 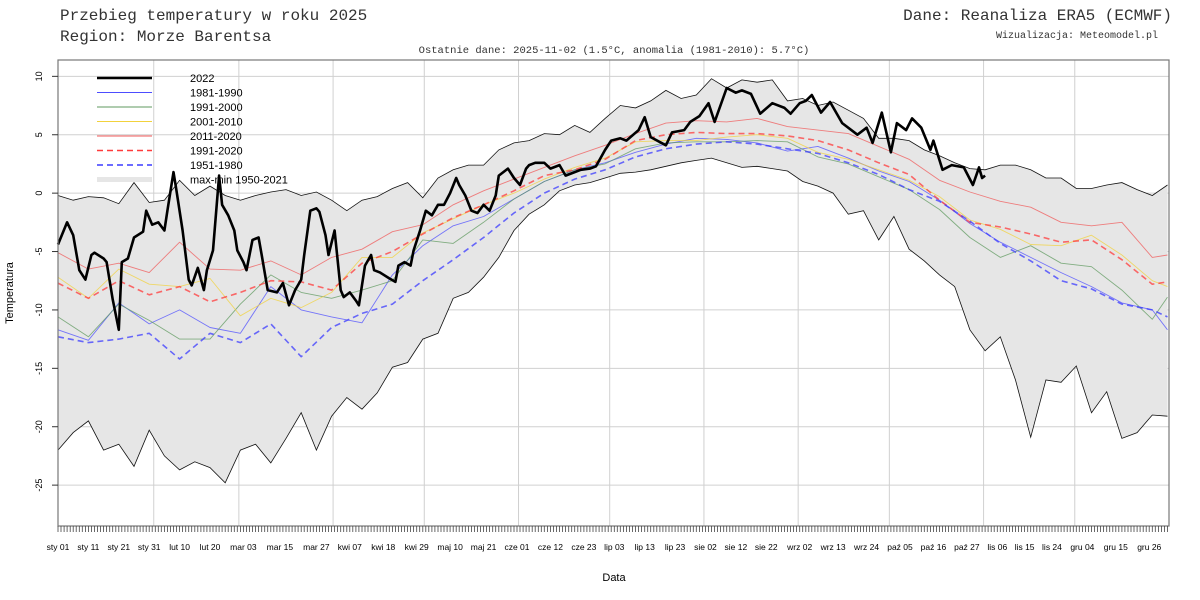 What do you see at coordinates (210, 547) in the screenshot?
I see `x-tick-label: lut 20` at bounding box center [210, 547].